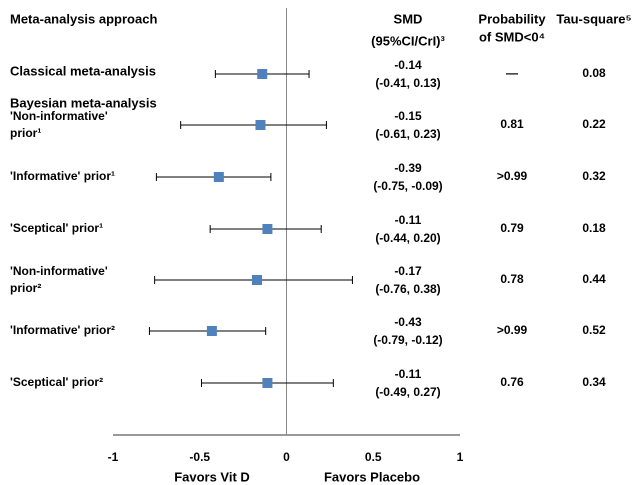  What do you see at coordinates (408, 322) in the screenshot?
I see `smd-label: -0.43` at bounding box center [408, 322].